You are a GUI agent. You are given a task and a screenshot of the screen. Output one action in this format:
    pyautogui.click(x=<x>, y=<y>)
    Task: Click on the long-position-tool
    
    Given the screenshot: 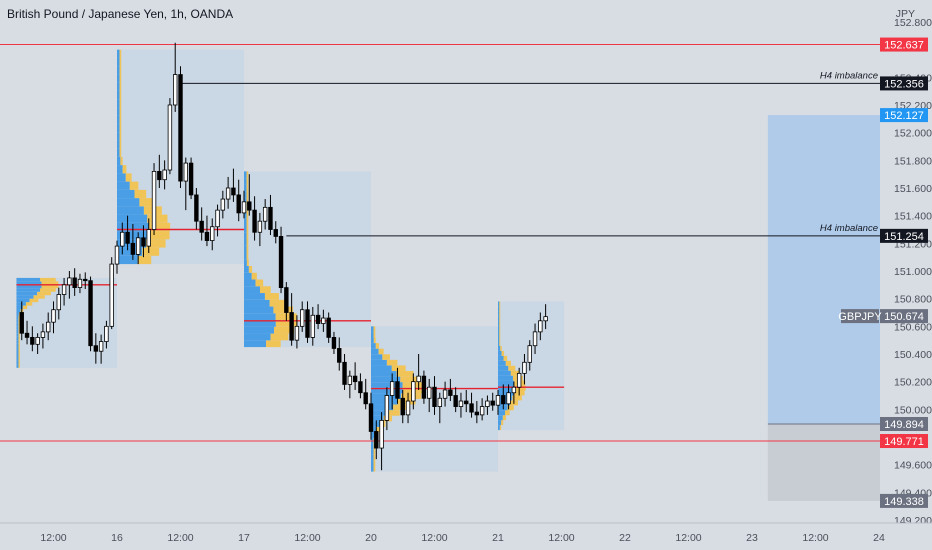 What is the action you would take?
    pyautogui.click(x=823, y=308)
    